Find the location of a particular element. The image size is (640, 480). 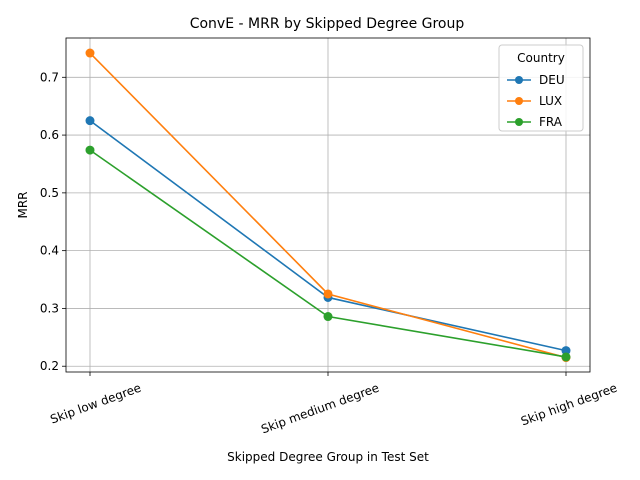

legend-title: Country is located at coordinates (541, 58).